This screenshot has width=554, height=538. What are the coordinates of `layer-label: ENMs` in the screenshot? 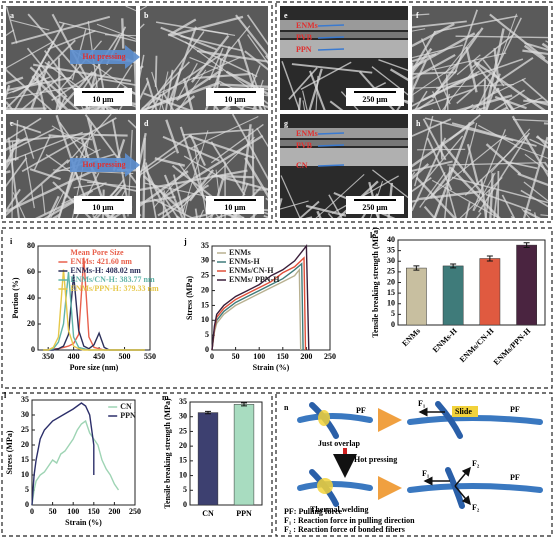 It's located at (307, 25).